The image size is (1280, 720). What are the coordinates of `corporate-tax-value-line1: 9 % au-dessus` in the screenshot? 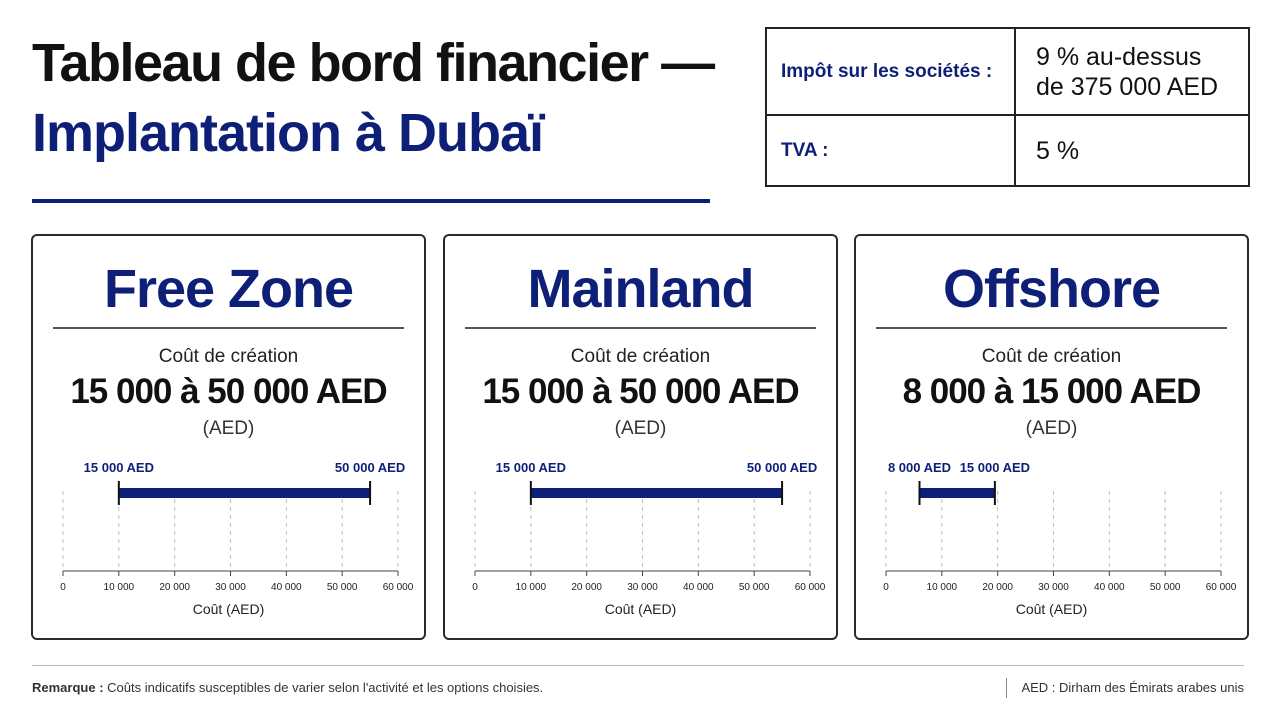 It's located at (1119, 56).